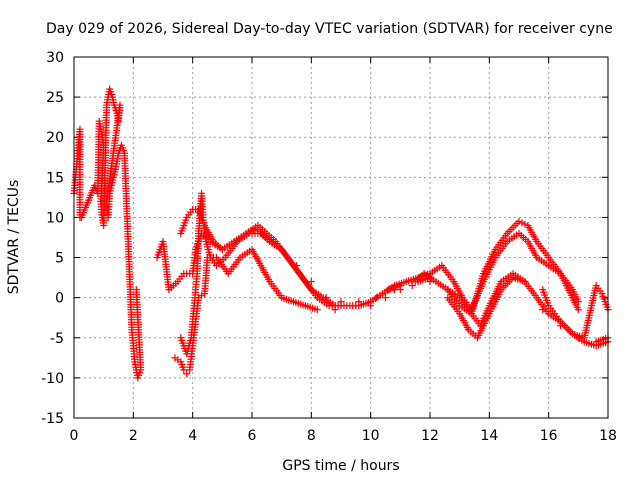 The image size is (640, 480). Describe the element at coordinates (311, 436) in the screenshot. I see `x-tick-label: 8` at that location.